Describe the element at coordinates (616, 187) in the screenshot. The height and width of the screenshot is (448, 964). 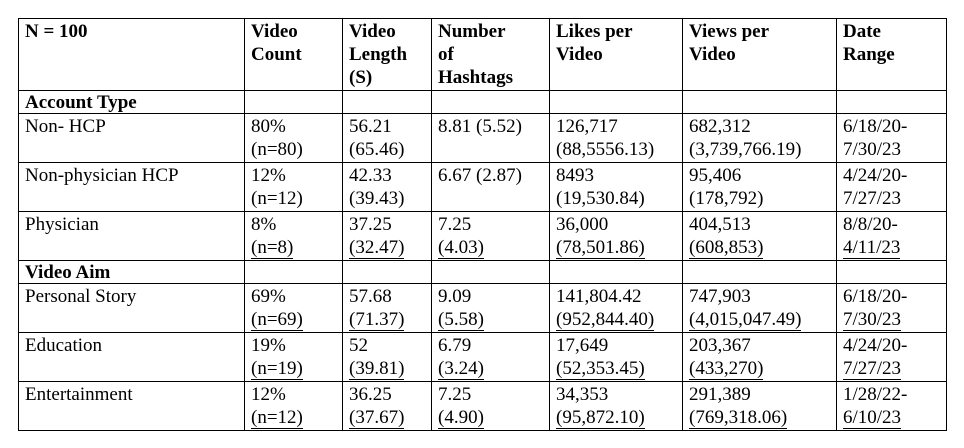
I see `cell-likes: 8493 (19,530.84)` at that location.